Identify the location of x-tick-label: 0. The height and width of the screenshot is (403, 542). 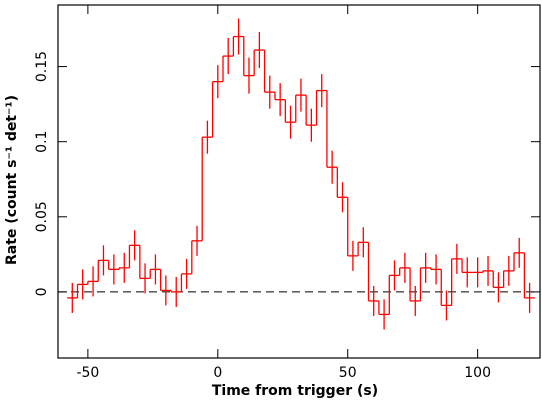
(217, 373).